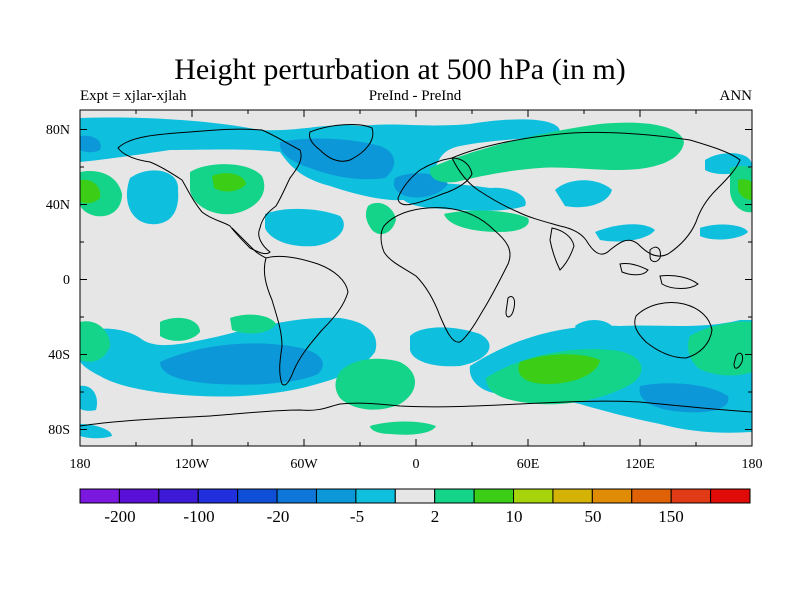  What do you see at coordinates (192, 464) in the screenshot?
I see `lon-tick-label: 120W` at bounding box center [192, 464].